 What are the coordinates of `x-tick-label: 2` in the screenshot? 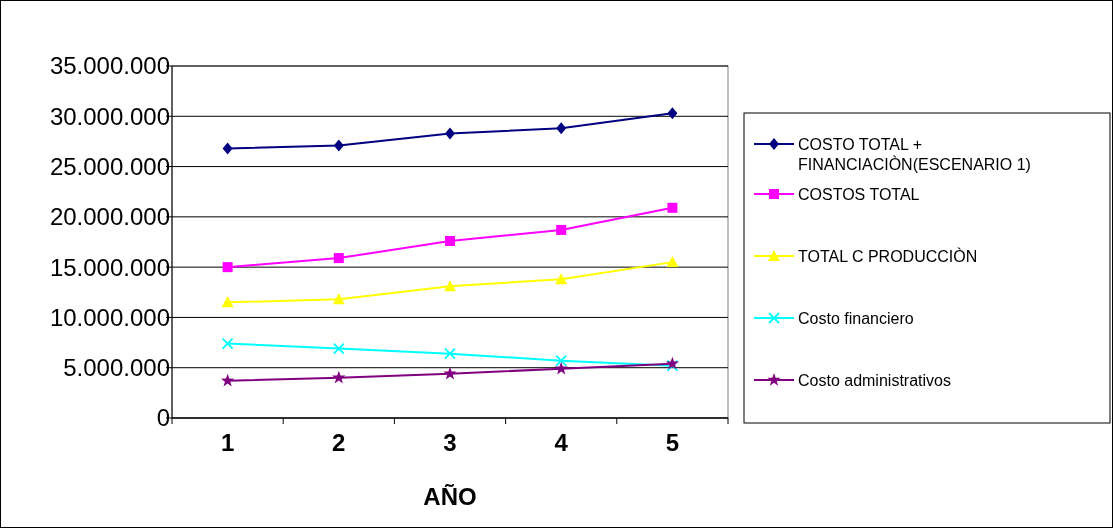 It's located at (339, 442).